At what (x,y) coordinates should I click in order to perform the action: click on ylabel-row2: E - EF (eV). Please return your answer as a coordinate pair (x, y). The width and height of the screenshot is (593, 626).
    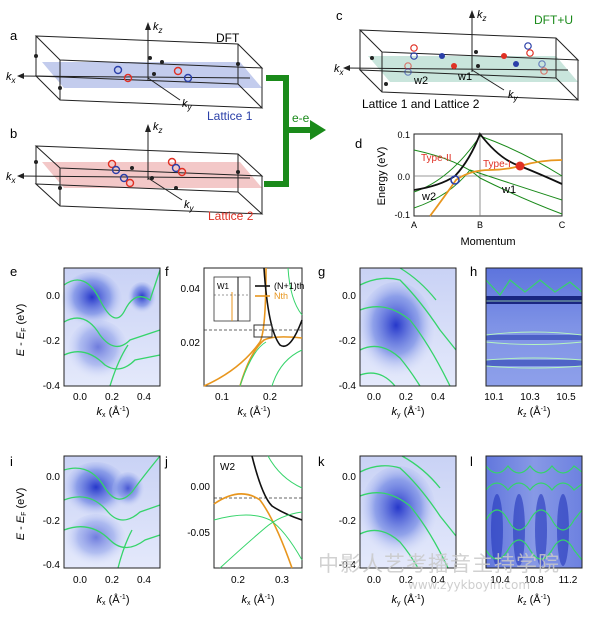
    Looking at the image, I should click on (21, 514).